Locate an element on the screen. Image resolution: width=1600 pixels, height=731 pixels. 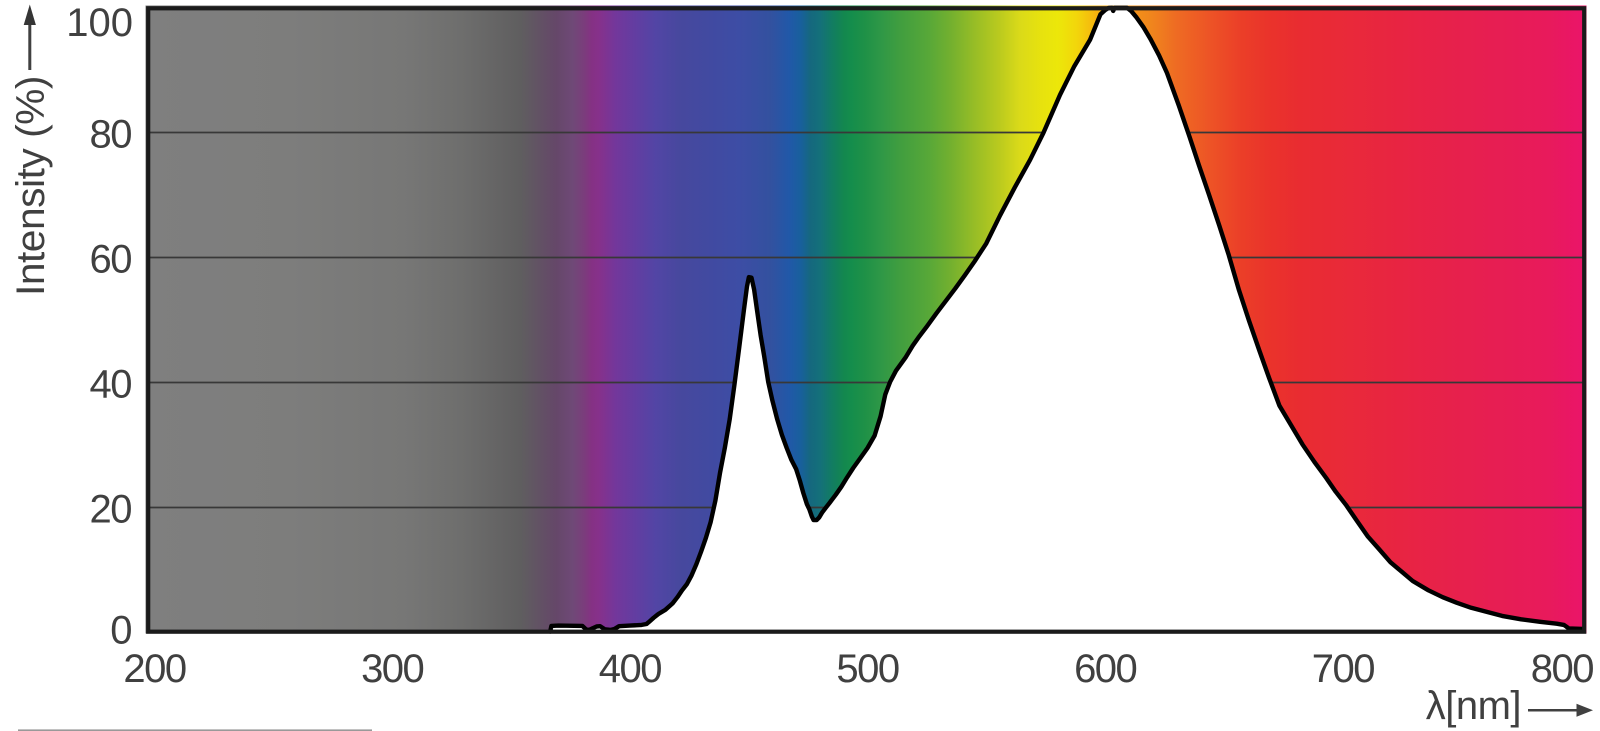
svg-text: Intensity (%) is located at coordinates (31, 186).